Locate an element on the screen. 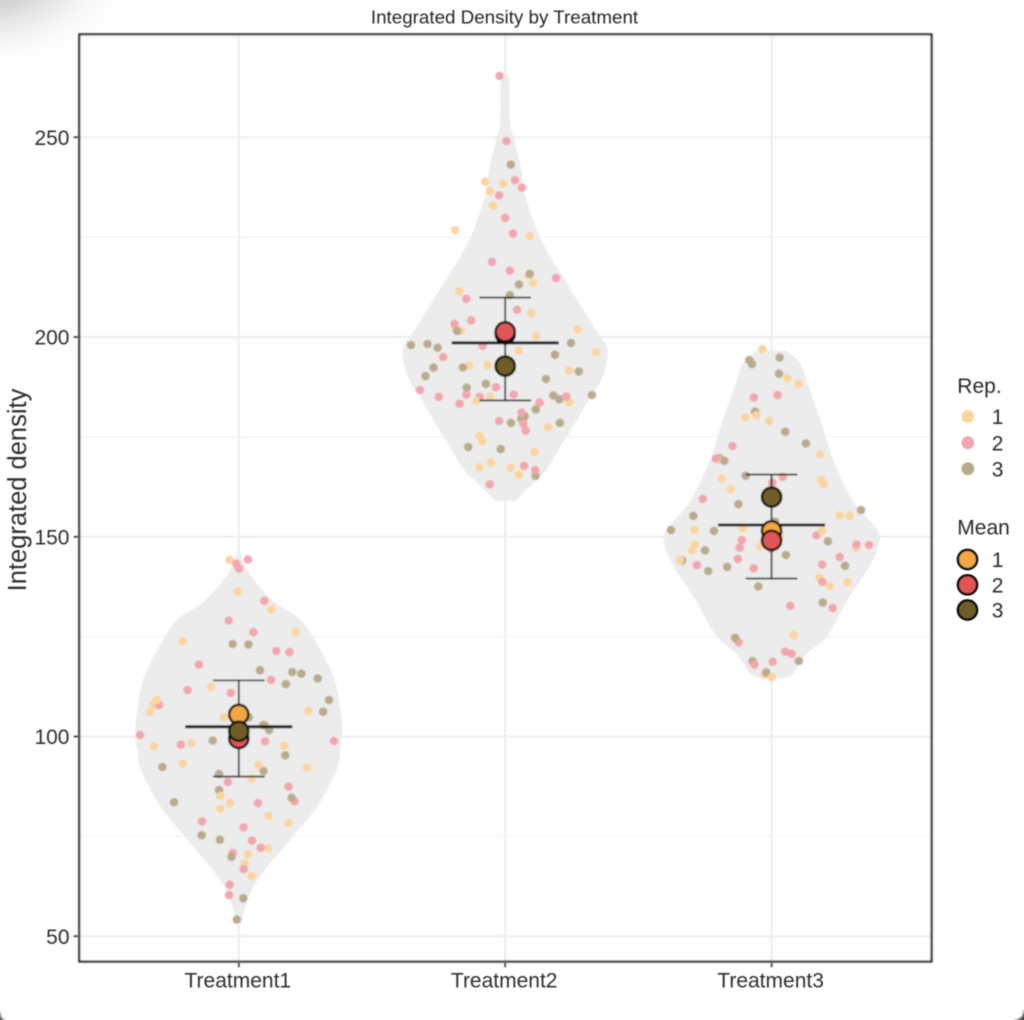 The width and height of the screenshot is (1024, 1020). svg-text: Treatment2 is located at coordinates (504, 981).